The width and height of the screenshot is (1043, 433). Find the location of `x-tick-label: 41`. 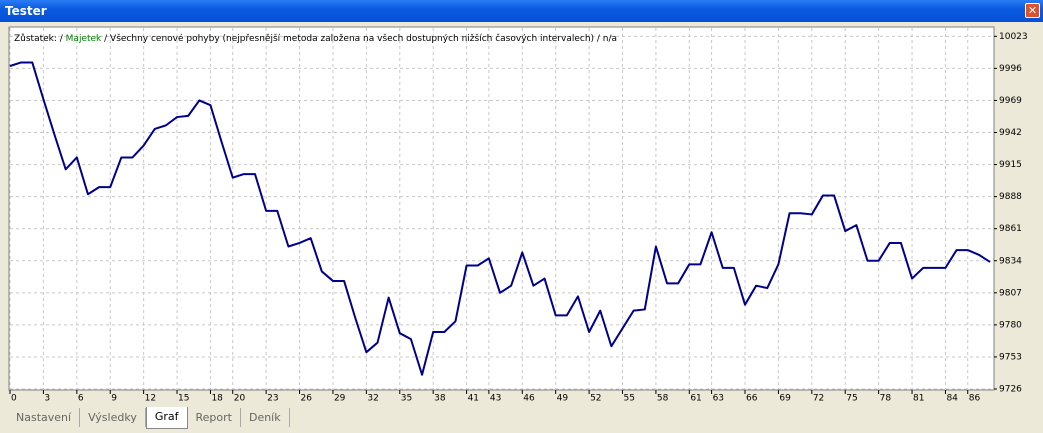

x-tick-label: 41 is located at coordinates (473, 399).